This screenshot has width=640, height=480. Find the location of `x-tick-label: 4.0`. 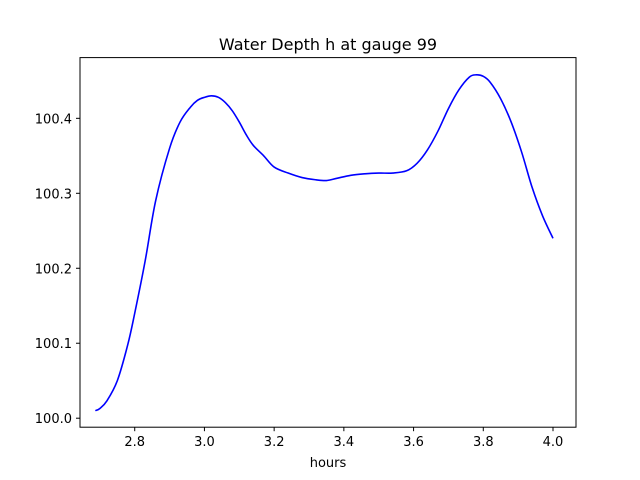

x-tick-label: 4.0 is located at coordinates (553, 442).